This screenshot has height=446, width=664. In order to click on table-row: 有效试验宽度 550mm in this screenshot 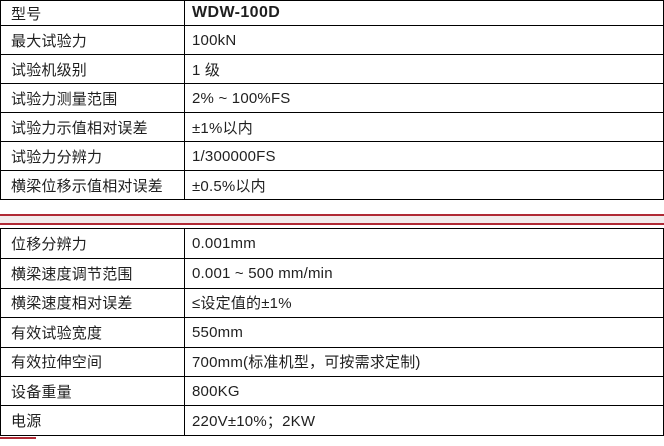, I will do `click(332, 332)`.